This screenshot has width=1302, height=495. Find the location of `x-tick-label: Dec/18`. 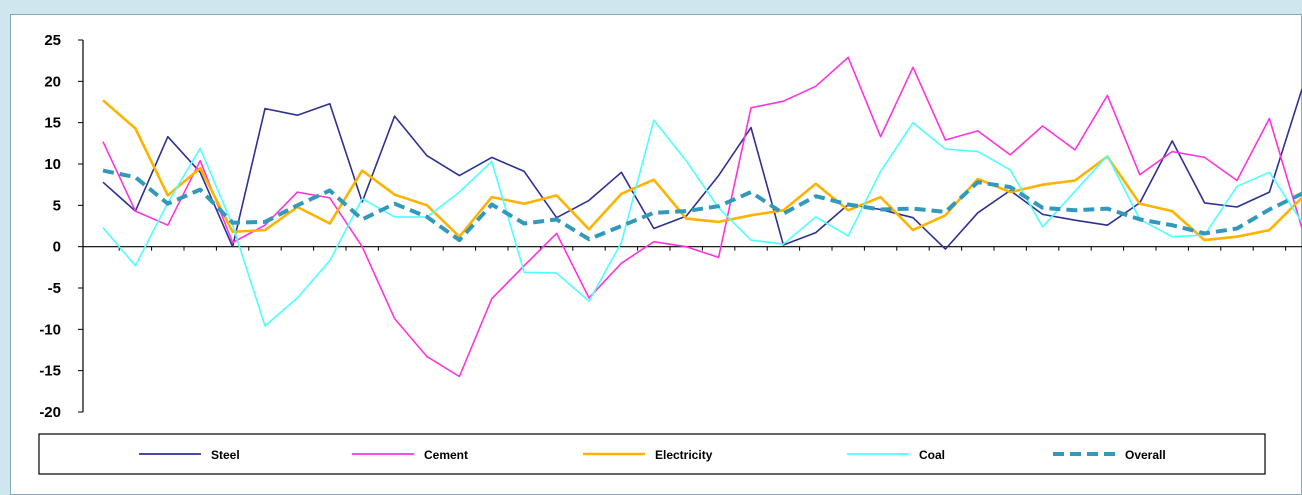

x-tick-label: Dec/18 is located at coordinates (1173, 269).